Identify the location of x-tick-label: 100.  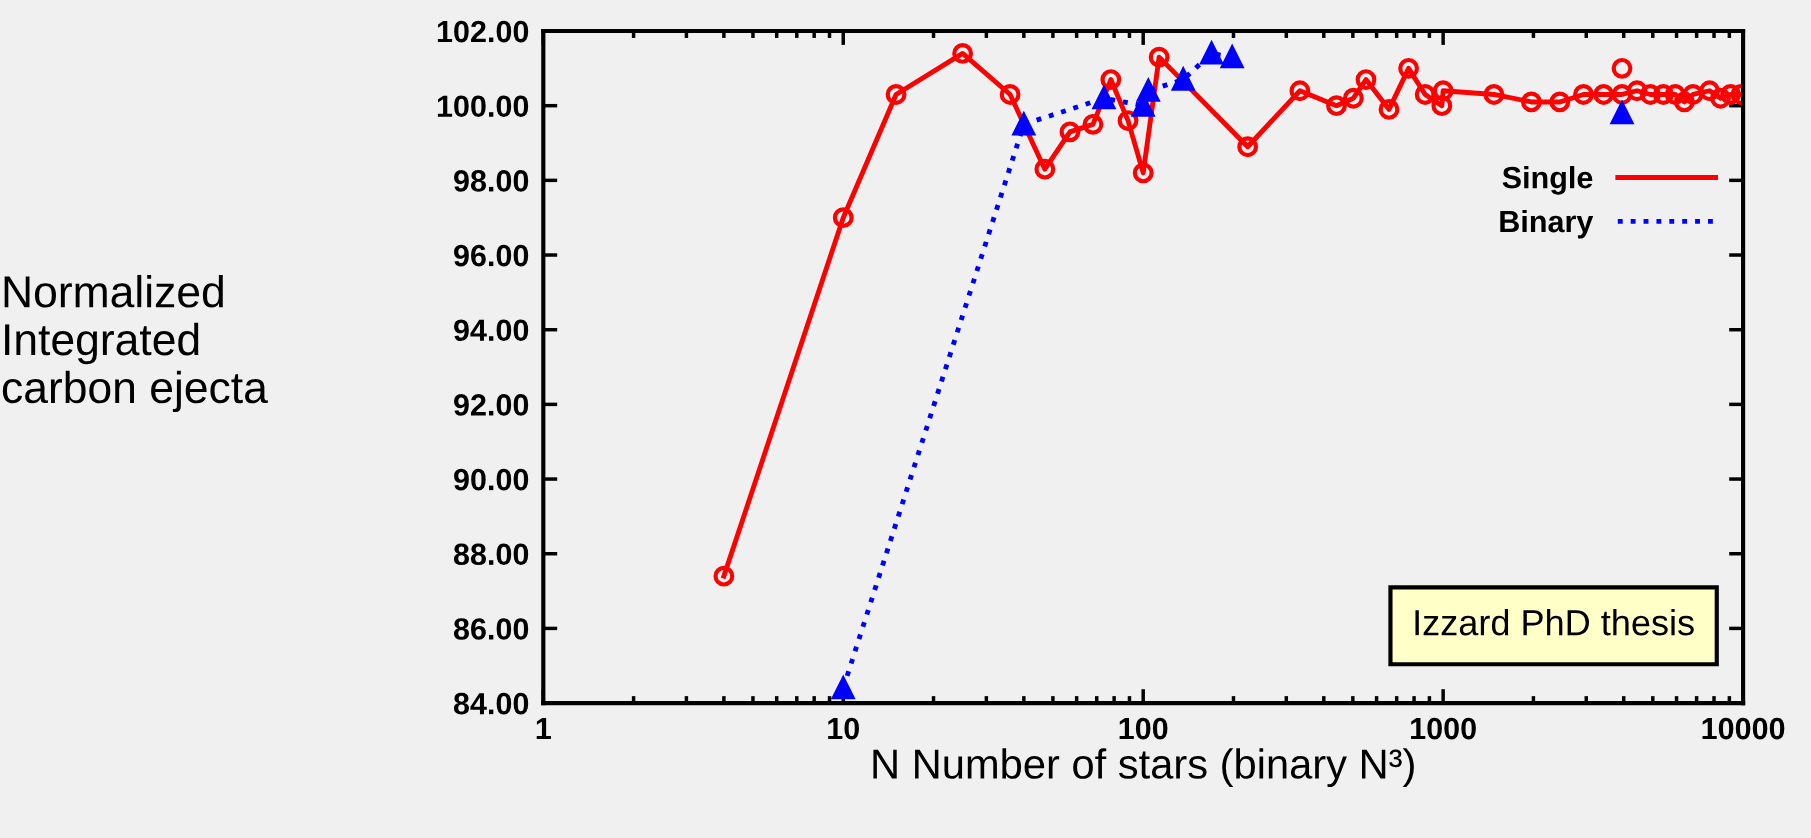
(1143, 728).